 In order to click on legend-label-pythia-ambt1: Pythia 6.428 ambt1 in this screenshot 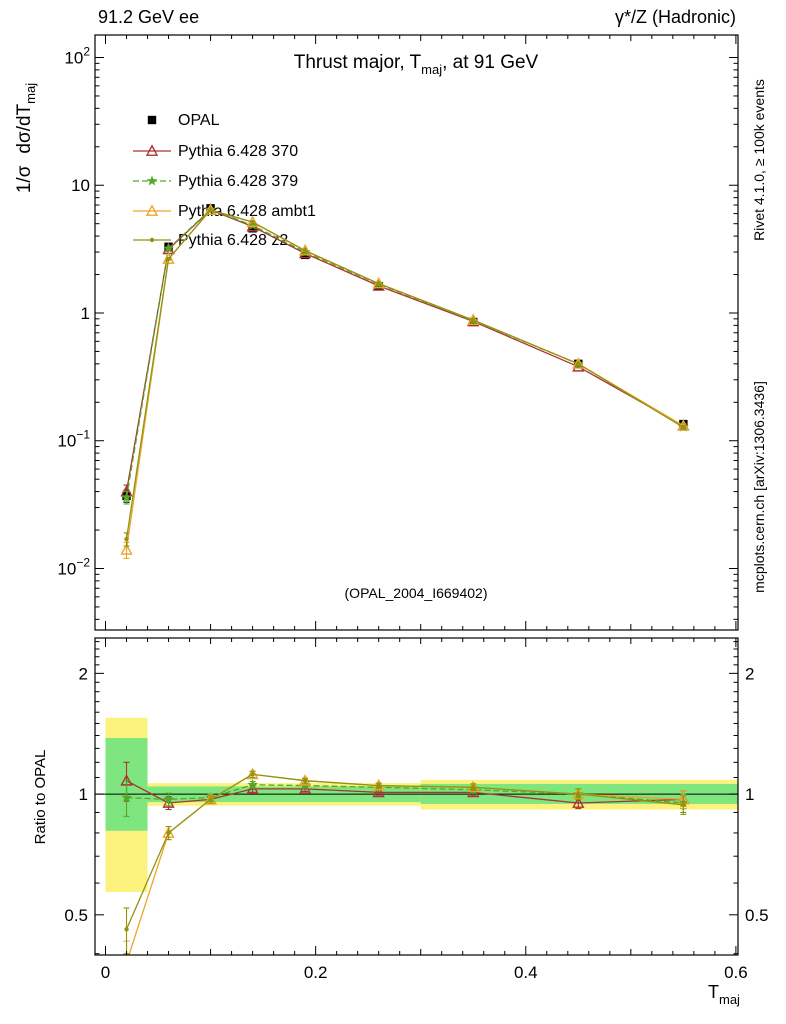, I will do `click(247, 211)`.